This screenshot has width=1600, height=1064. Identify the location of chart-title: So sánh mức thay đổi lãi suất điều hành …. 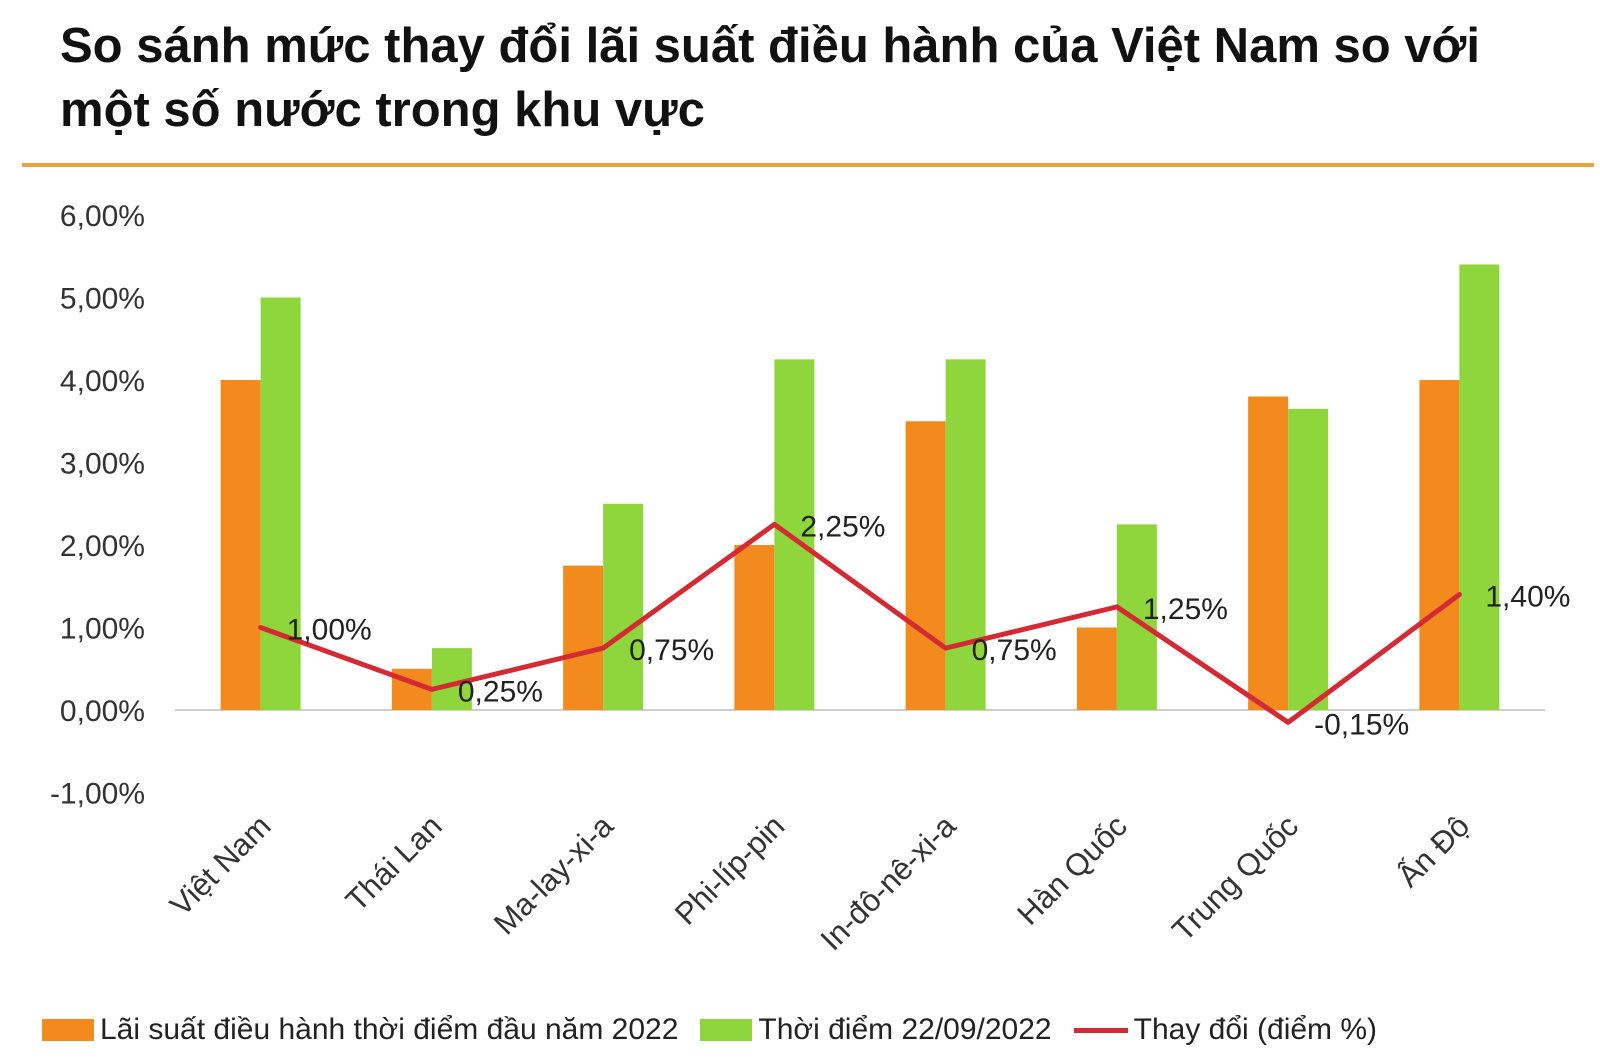
(770, 78).